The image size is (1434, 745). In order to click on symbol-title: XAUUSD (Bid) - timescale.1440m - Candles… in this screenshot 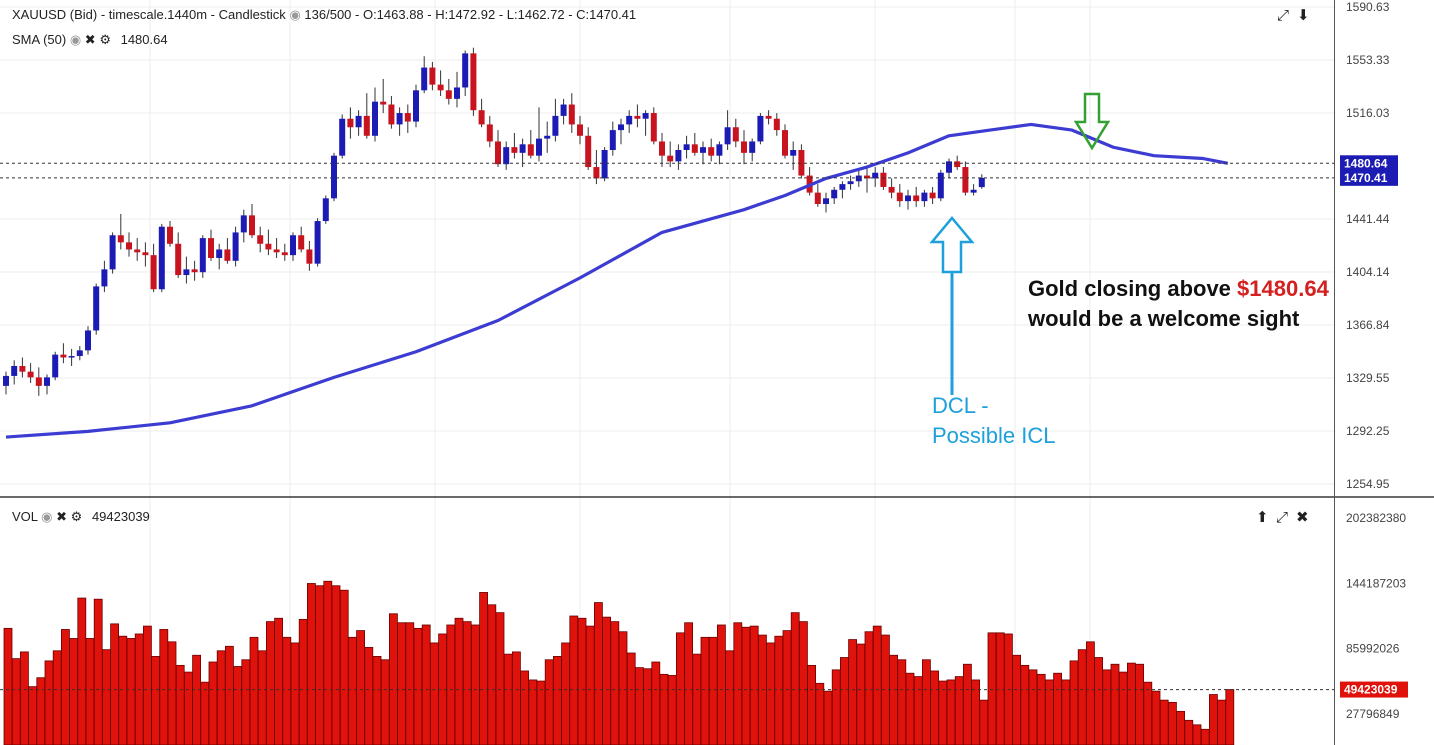, I will do `click(149, 14)`.